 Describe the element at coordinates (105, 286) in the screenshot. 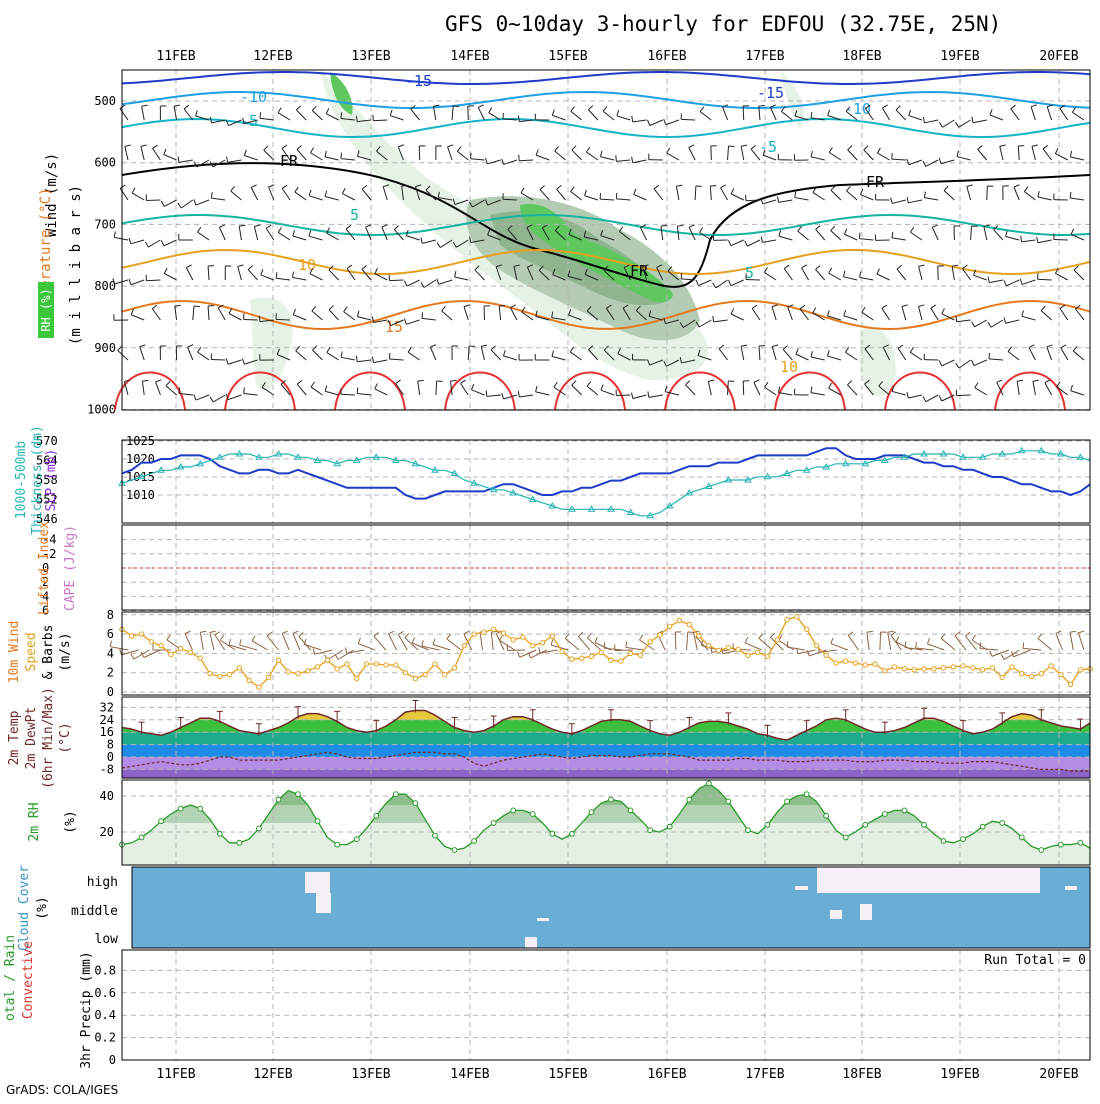

I see `p1-ytick-label: 800` at that location.